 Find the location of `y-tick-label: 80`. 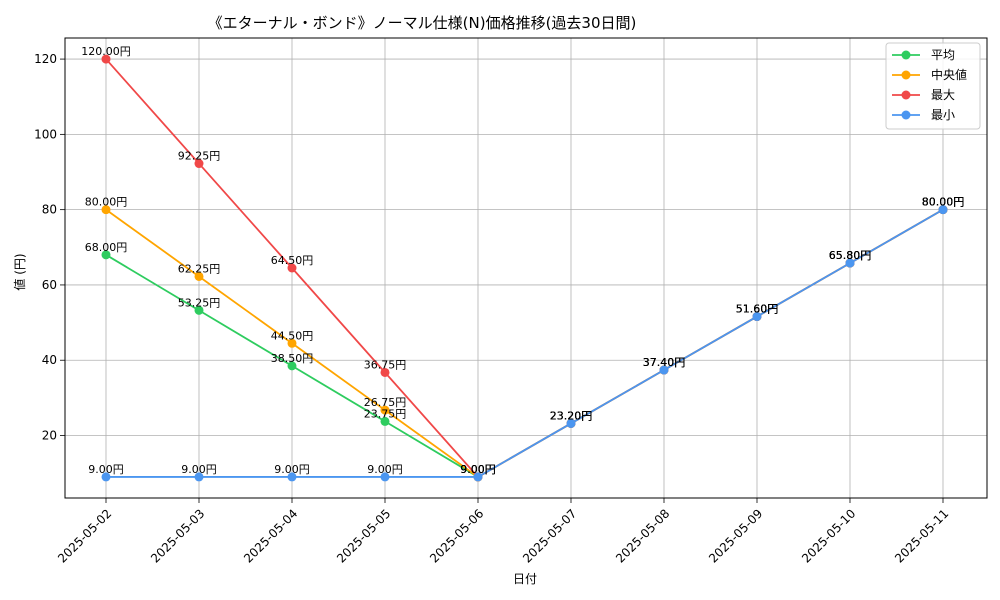

y-tick-label: 80 is located at coordinates (49, 210).